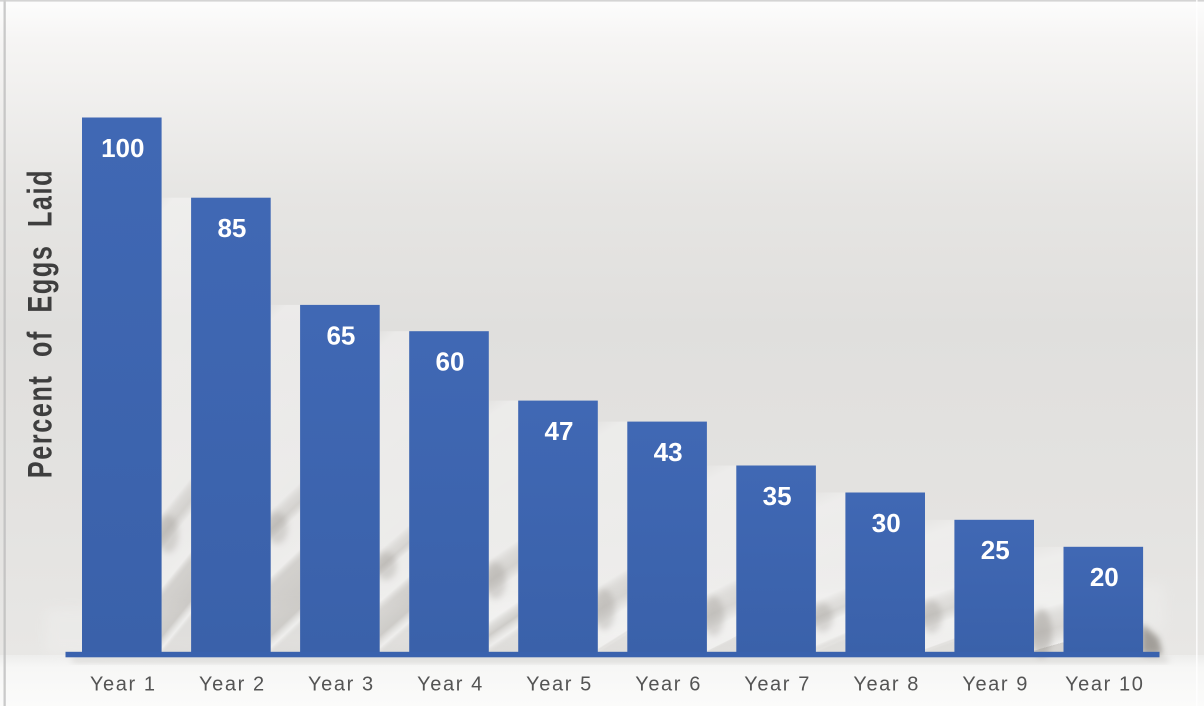 The image size is (1204, 706). I want to click on svg-text: Year 5, so click(559, 685).